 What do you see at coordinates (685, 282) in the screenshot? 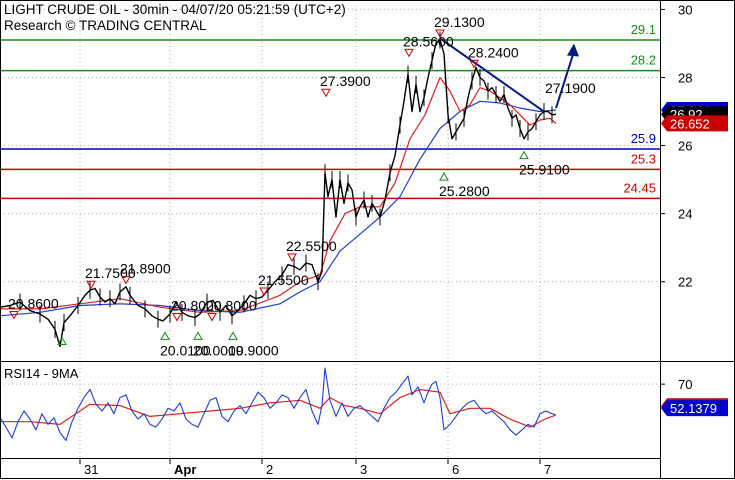
I see `y-tick-label: 22` at bounding box center [685, 282].